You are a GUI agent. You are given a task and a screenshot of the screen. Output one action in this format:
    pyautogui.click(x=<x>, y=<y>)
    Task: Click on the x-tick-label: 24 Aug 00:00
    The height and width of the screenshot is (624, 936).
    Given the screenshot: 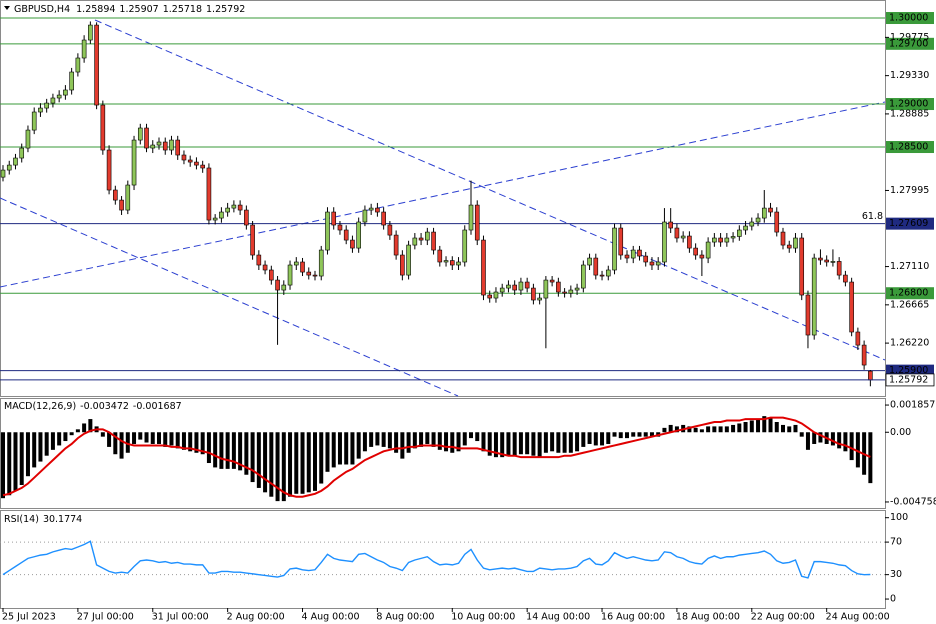 What is the action you would take?
    pyautogui.click(x=858, y=617)
    